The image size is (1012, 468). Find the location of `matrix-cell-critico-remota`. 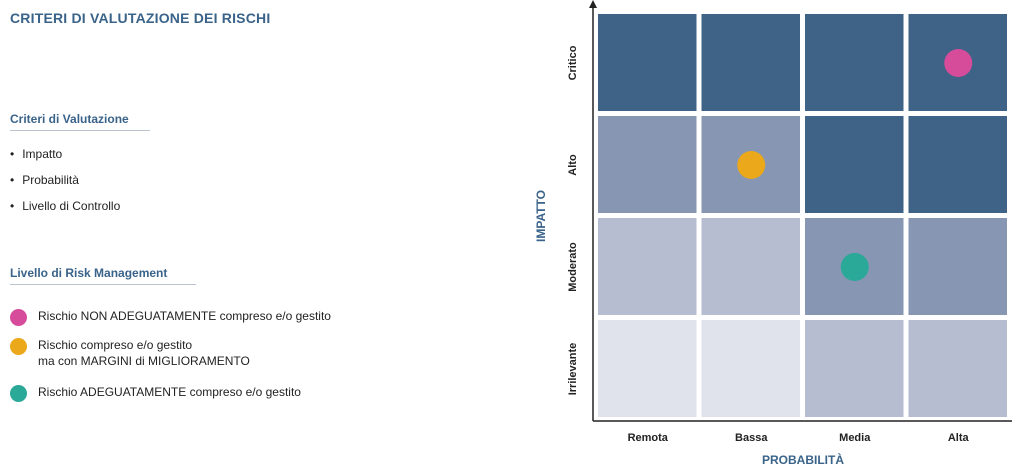

matrix-cell-critico-remota is located at coordinates (647, 62).